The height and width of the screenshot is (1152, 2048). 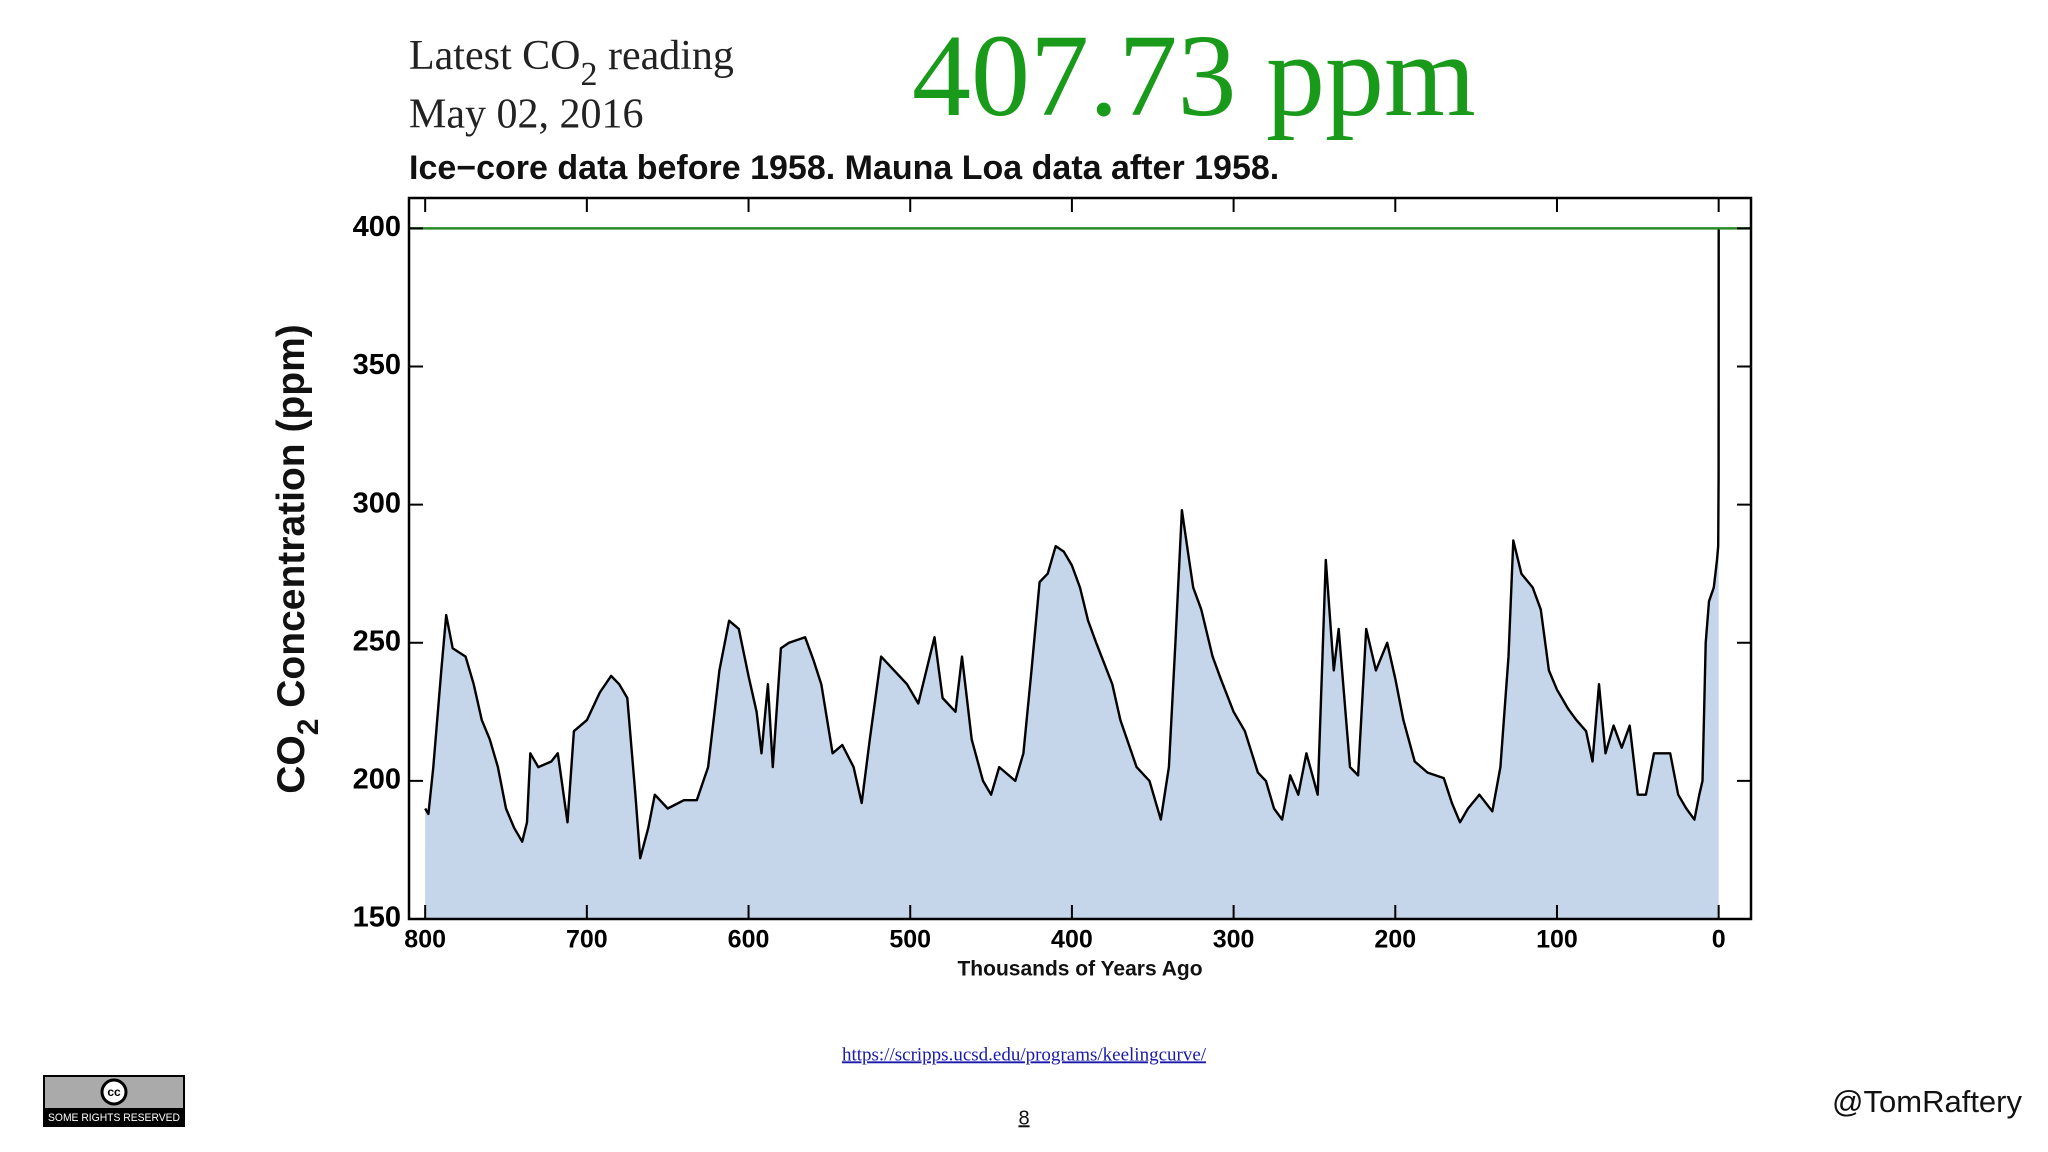 I want to click on y-tick-label: 400, so click(x=377, y=227).